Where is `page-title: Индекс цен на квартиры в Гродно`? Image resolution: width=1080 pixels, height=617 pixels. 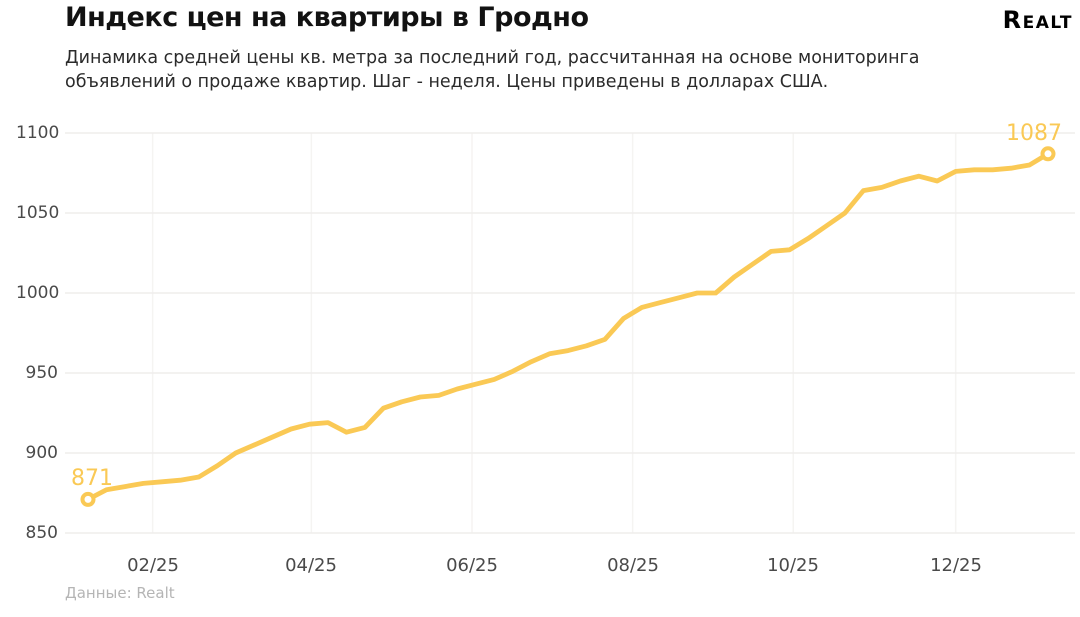 page-title: Индекс цен на квартиры в Гродно is located at coordinates (327, 17).